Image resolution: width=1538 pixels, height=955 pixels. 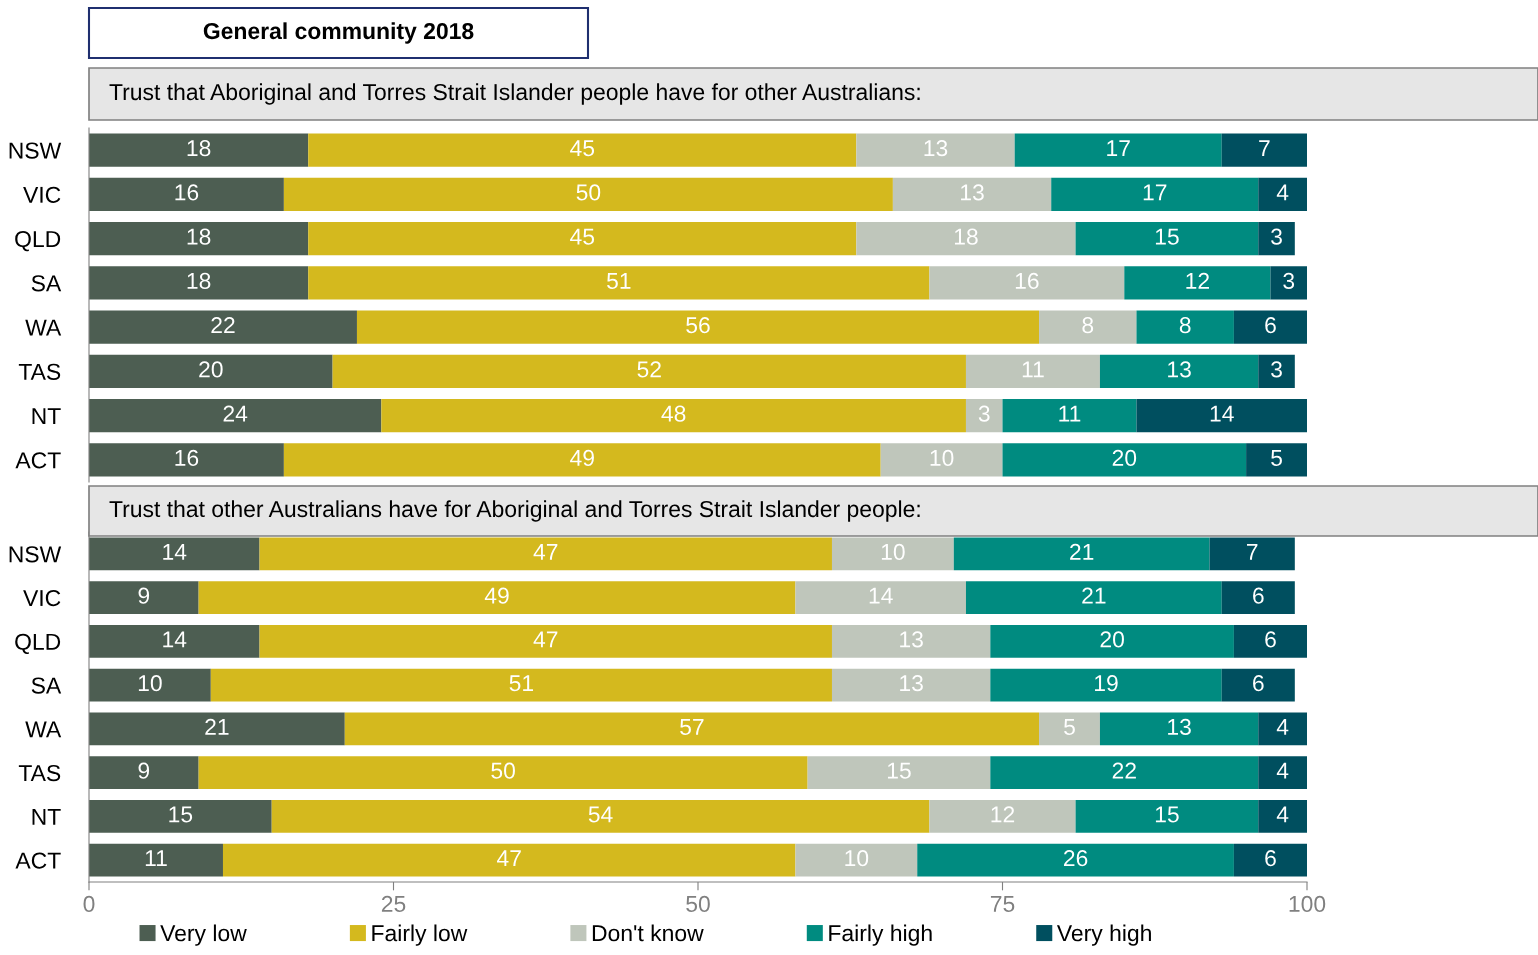 I want to click on data-label: 11, so click(x=1033, y=369).